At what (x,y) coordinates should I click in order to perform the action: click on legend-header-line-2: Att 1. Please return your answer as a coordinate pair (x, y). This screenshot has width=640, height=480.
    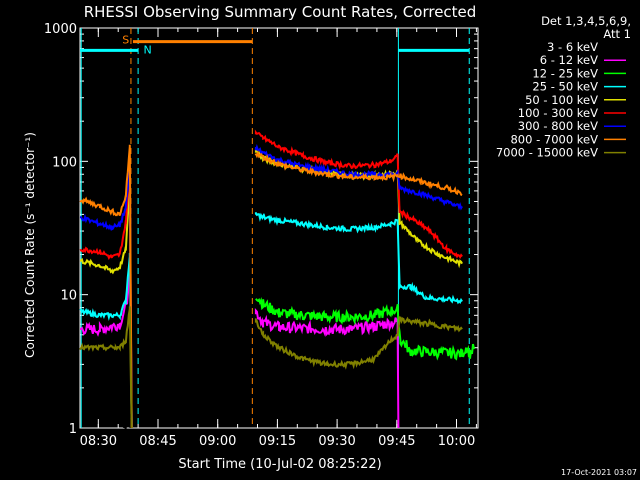
    Looking at the image, I should click on (617, 34).